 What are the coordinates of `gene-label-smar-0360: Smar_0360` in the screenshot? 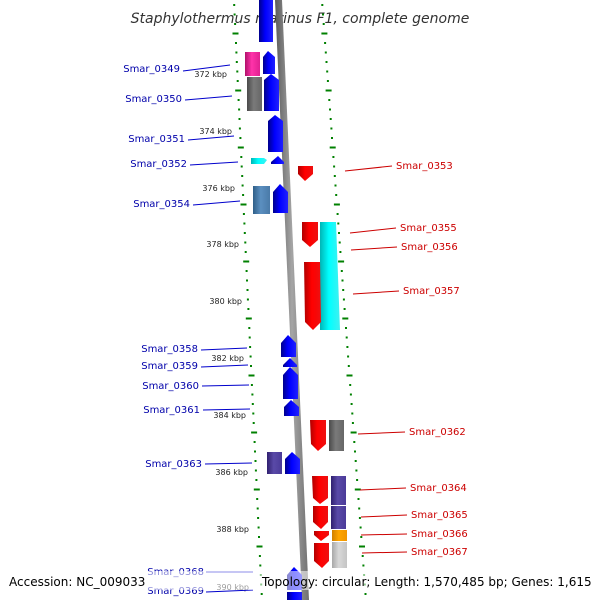 It's located at (170, 386).